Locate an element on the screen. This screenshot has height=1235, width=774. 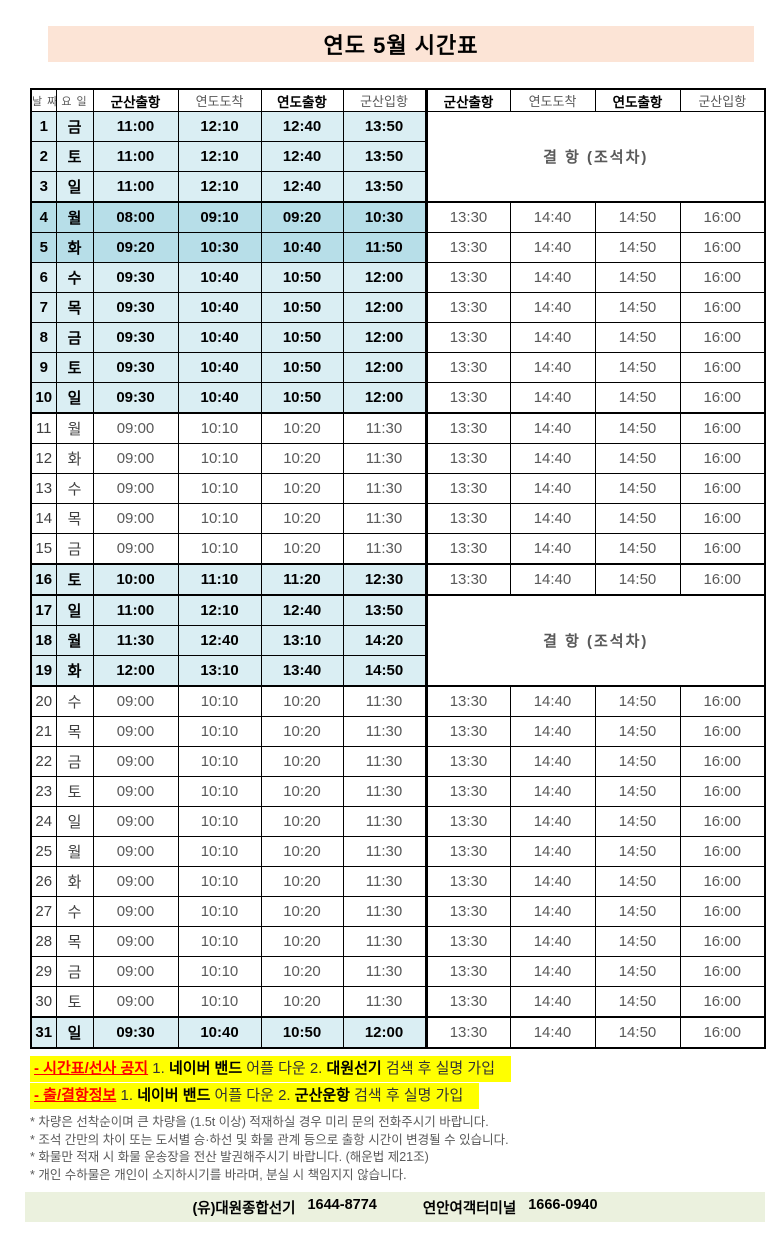
footer-terminal: 연안여객터미널 1666-0940 is located at coordinates (510, 1207).